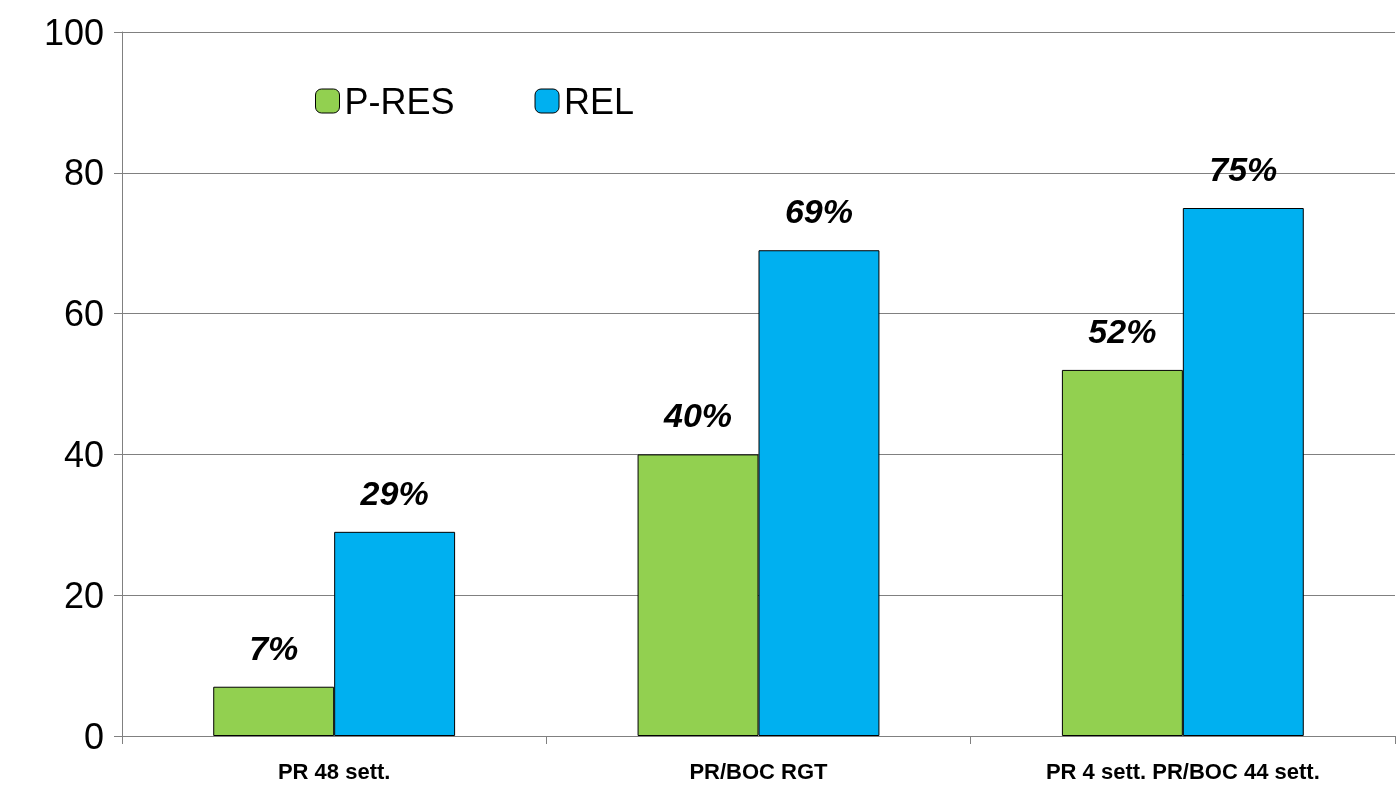 This screenshot has height=789, width=1400. Describe the element at coordinates (334, 771) in the screenshot. I see `x-tick-label: PR 48 sett.` at that location.